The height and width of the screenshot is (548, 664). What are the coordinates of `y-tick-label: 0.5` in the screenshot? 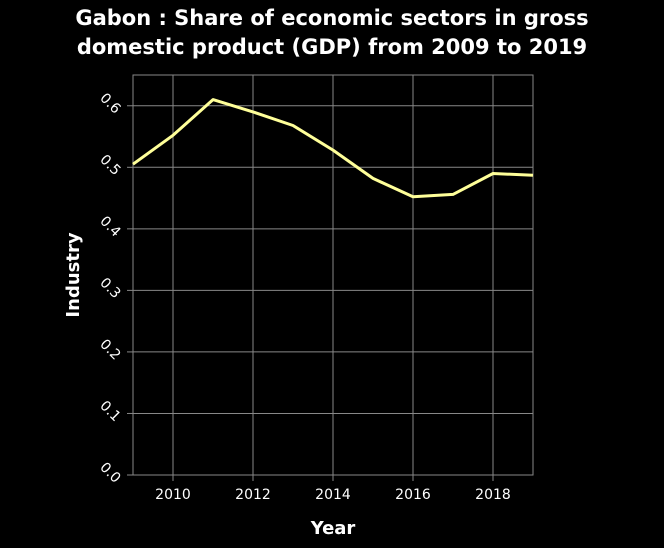 It's located at (109, 165).